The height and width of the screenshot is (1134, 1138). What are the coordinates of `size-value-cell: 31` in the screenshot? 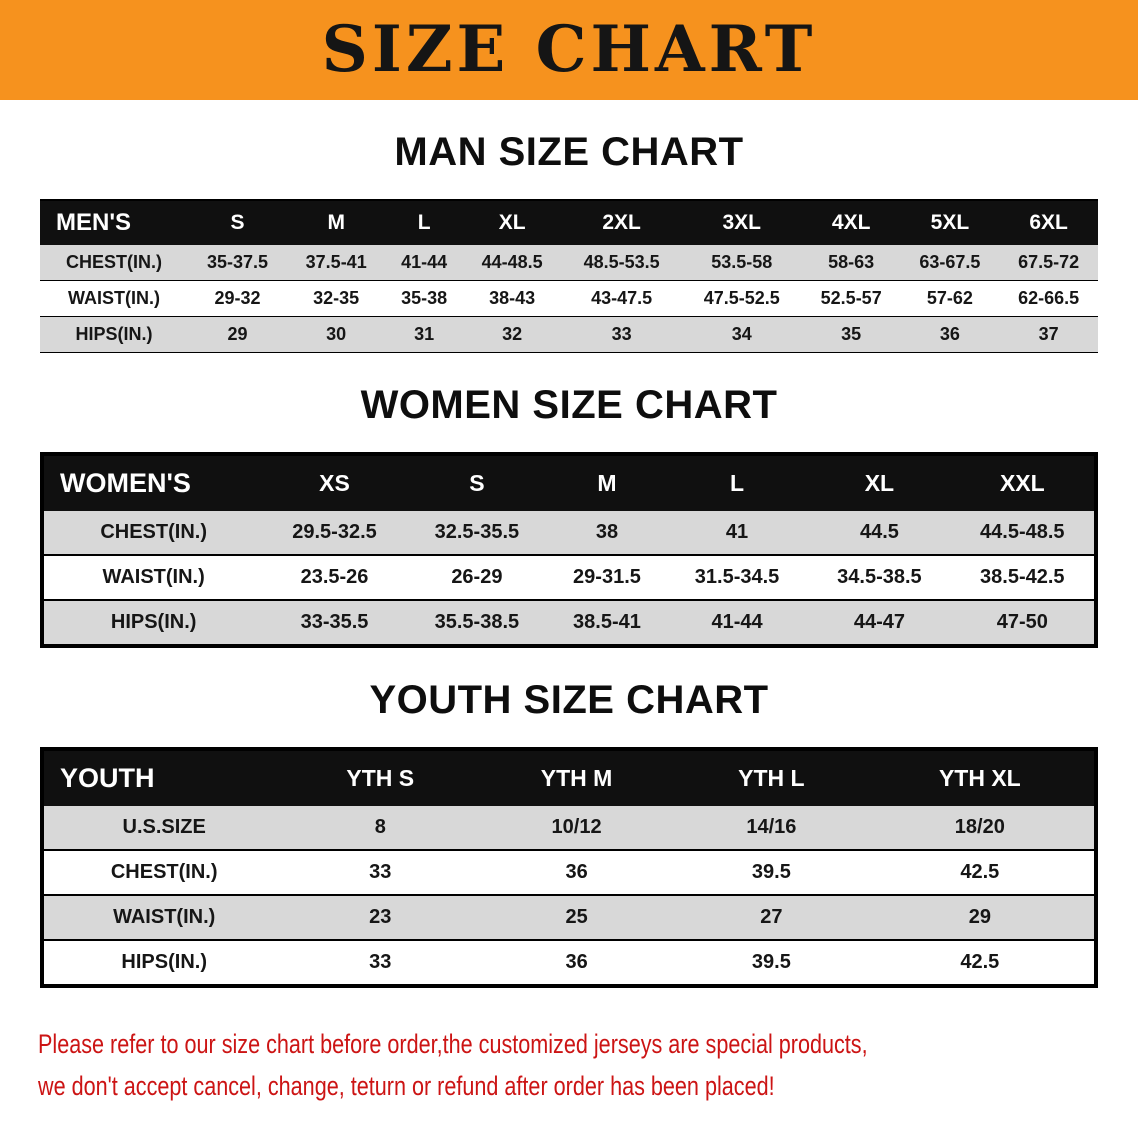 It's located at (424, 334).